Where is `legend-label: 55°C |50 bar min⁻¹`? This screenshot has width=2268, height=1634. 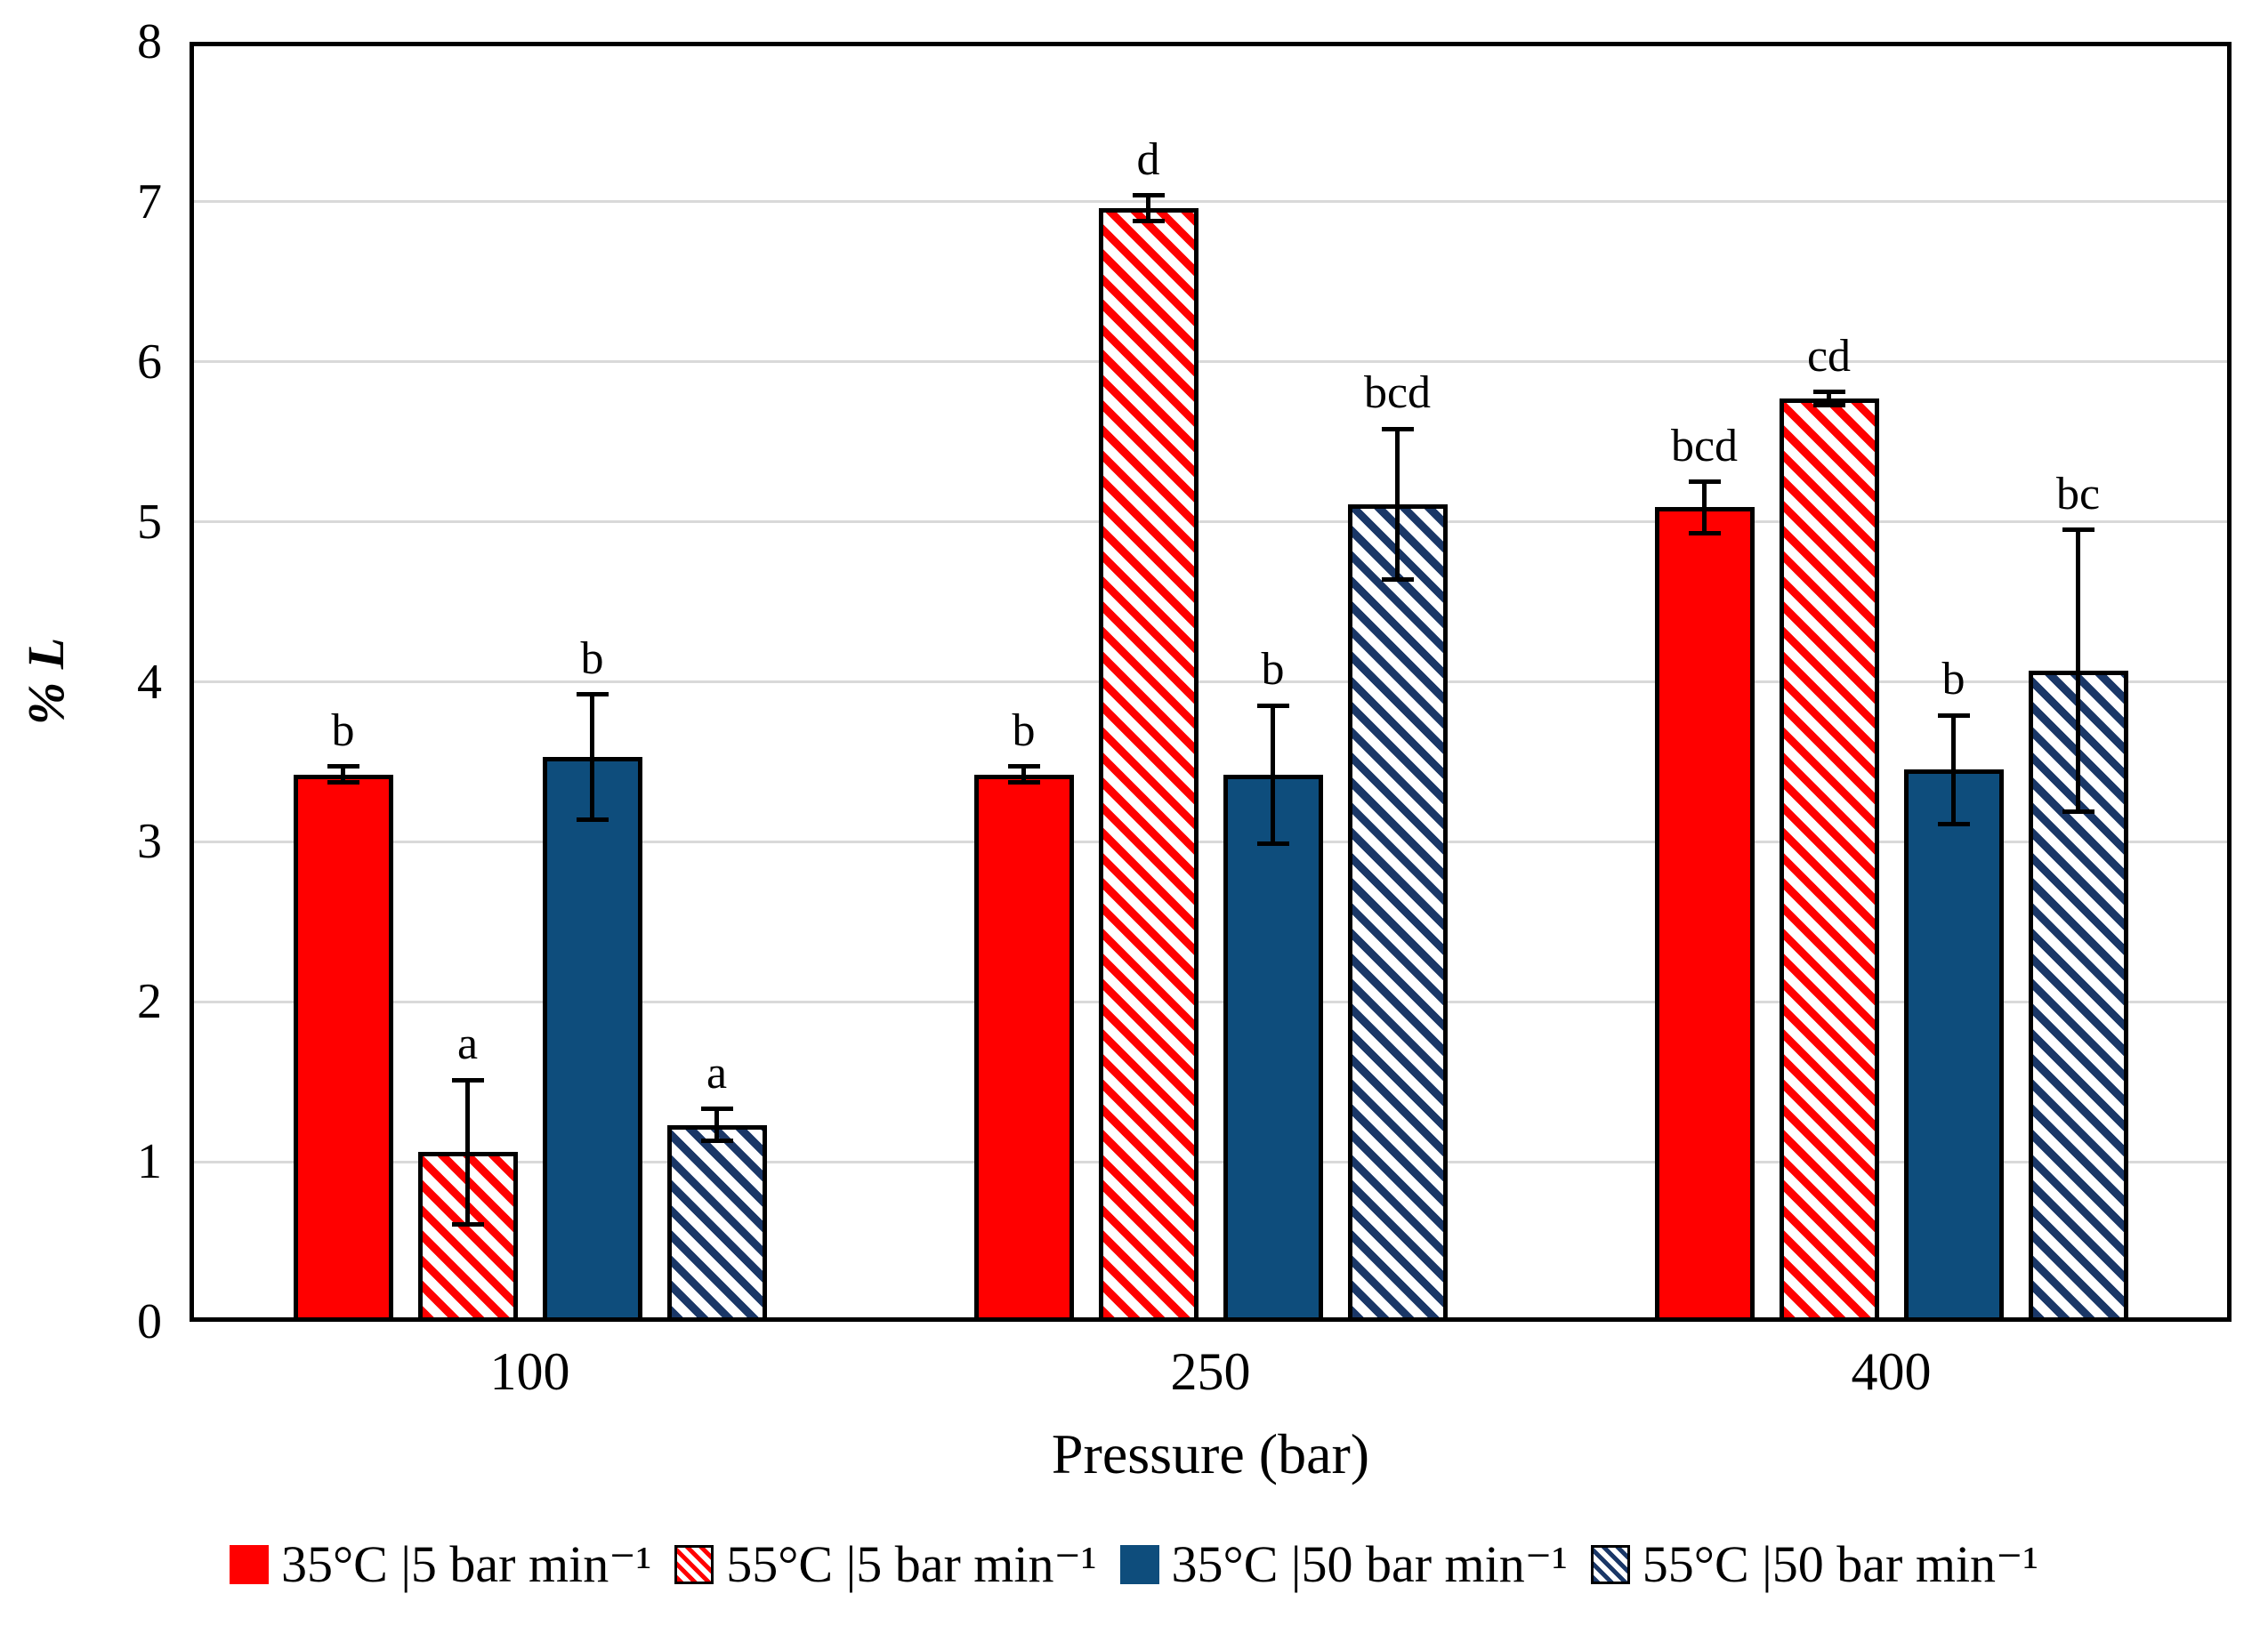
legend-label: 55°C |50 bar min⁻¹ is located at coordinates (1840, 1564).